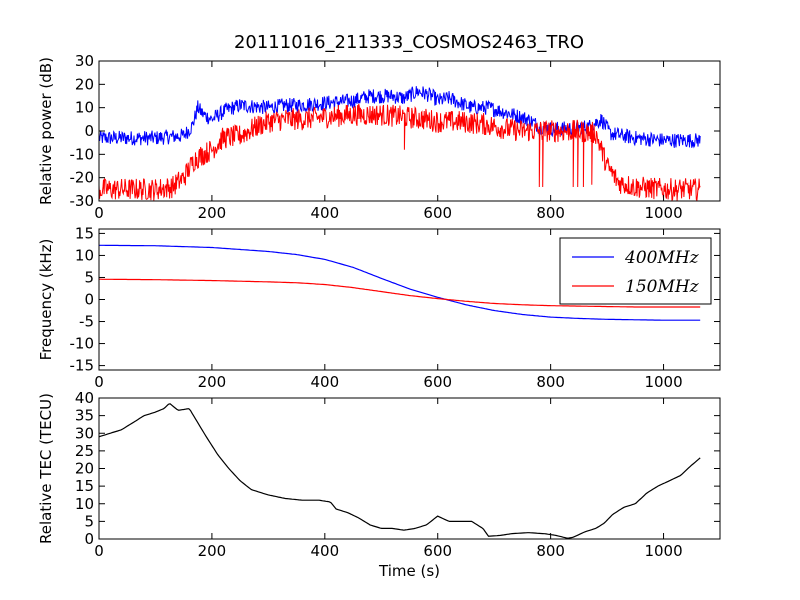 The image size is (800, 600). I want to click on y-axis-label: Relative TEC (TECU), so click(46, 468).